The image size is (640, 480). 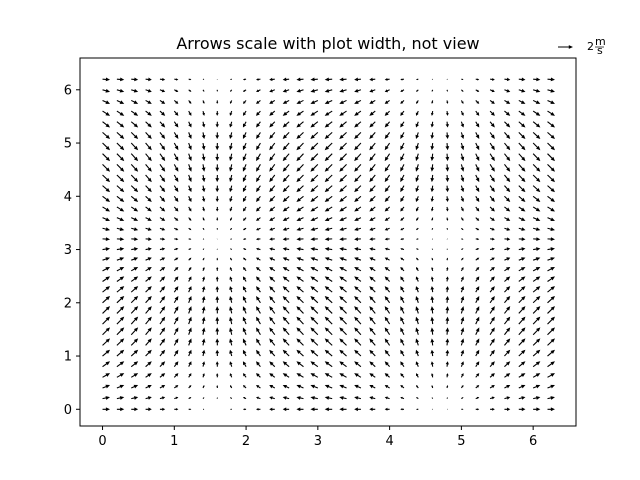 What do you see at coordinates (68, 357) in the screenshot?
I see `y-tick-label: 1` at bounding box center [68, 357].